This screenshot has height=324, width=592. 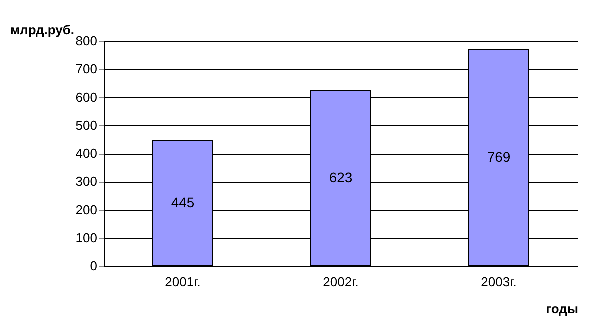 What do you see at coordinates (42, 30) in the screenshot?
I see `y-axis-title: млрд.руб.` at bounding box center [42, 30].